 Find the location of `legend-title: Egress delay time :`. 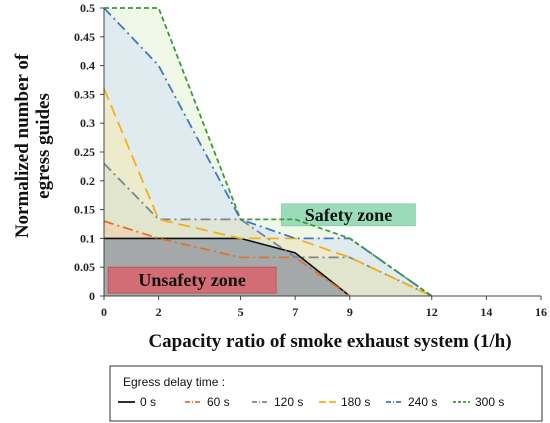

legend-title: Egress delay time : is located at coordinates (174, 382).